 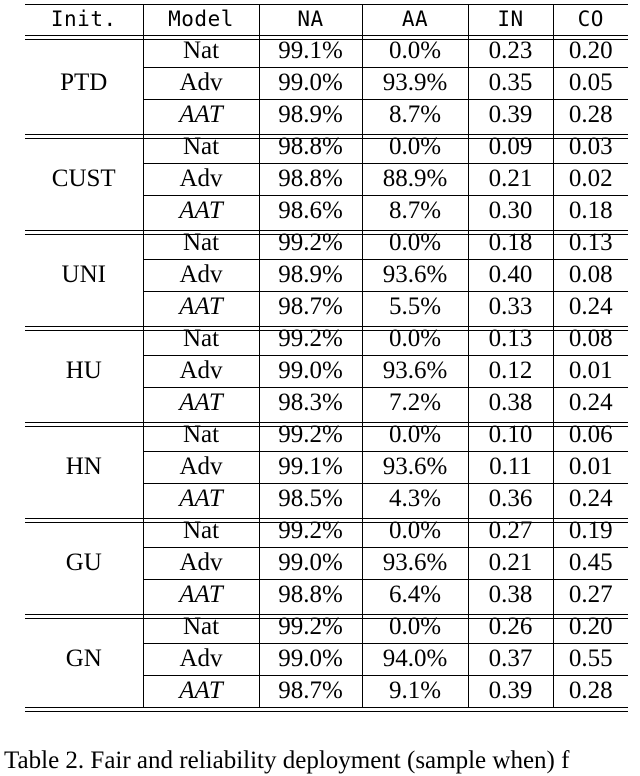 I want to click on column-header-model: Model, so click(x=200, y=19).